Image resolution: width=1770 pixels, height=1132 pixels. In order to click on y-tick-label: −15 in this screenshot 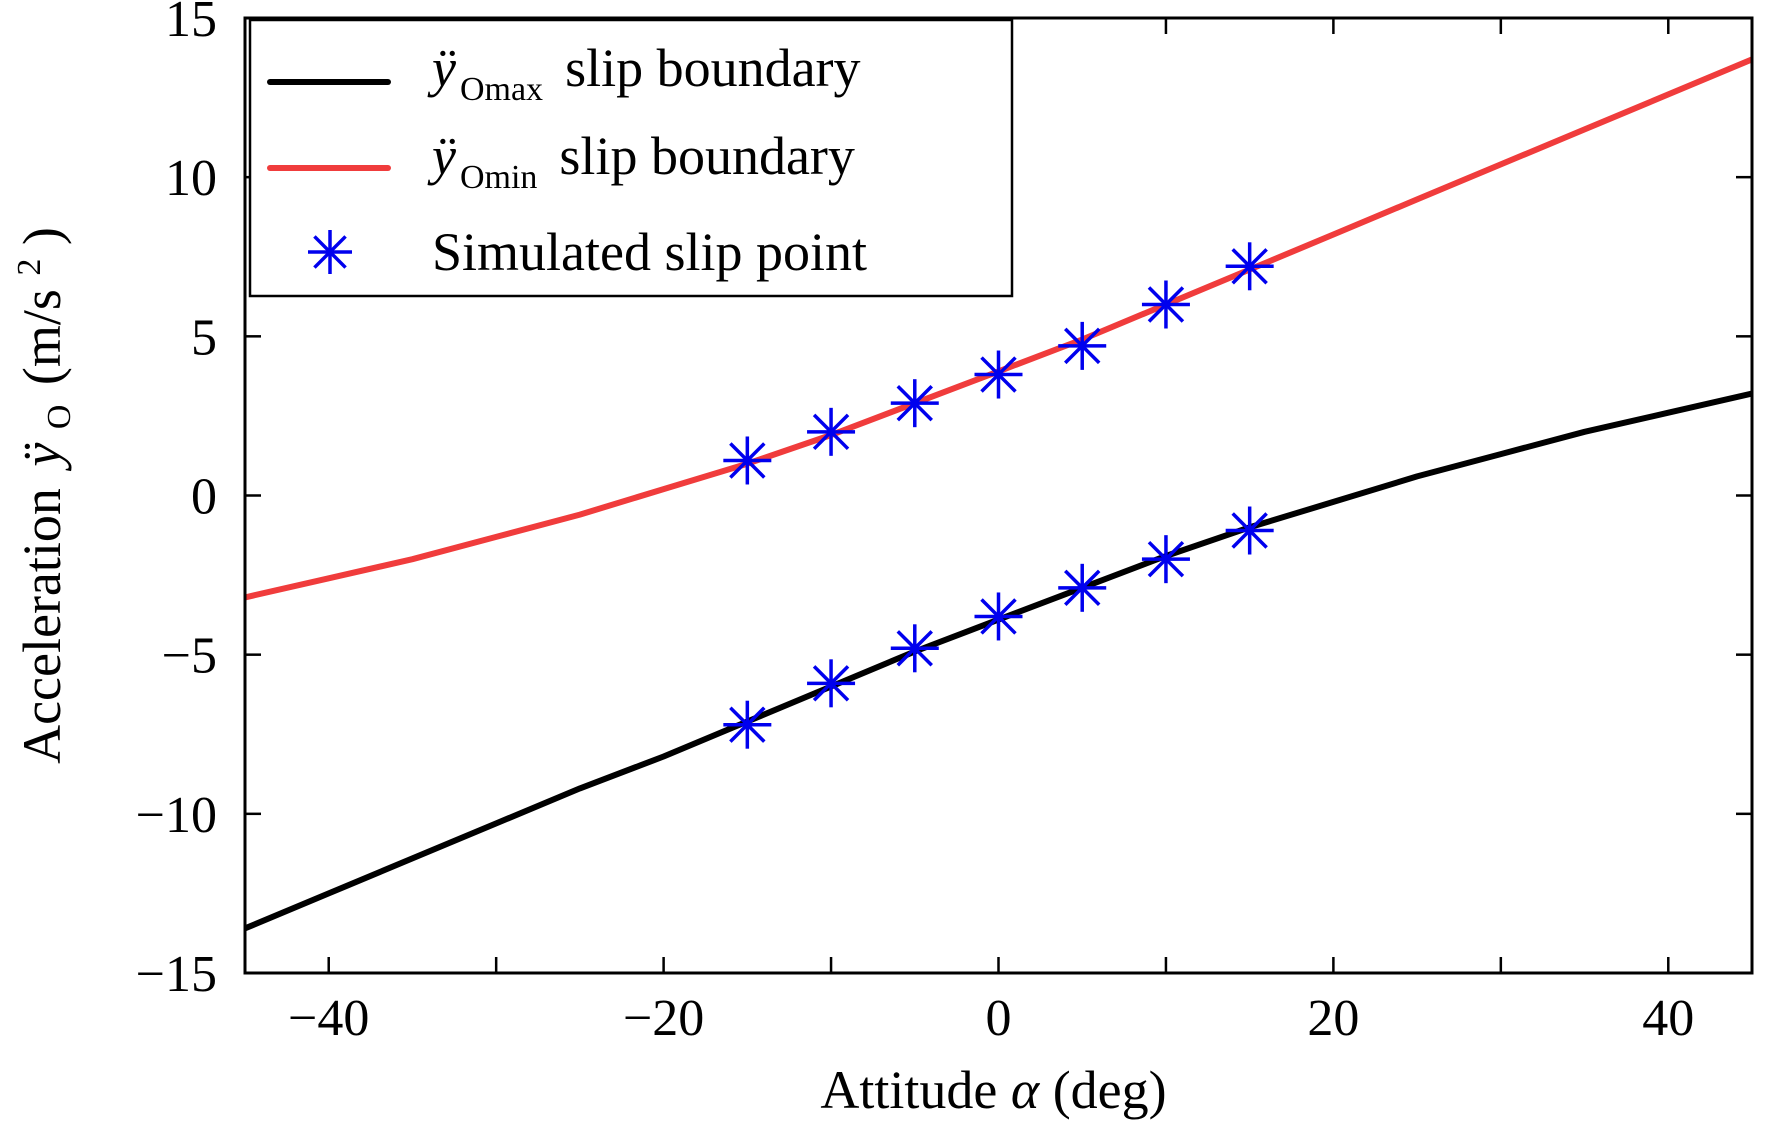, I will do `click(176, 974)`.